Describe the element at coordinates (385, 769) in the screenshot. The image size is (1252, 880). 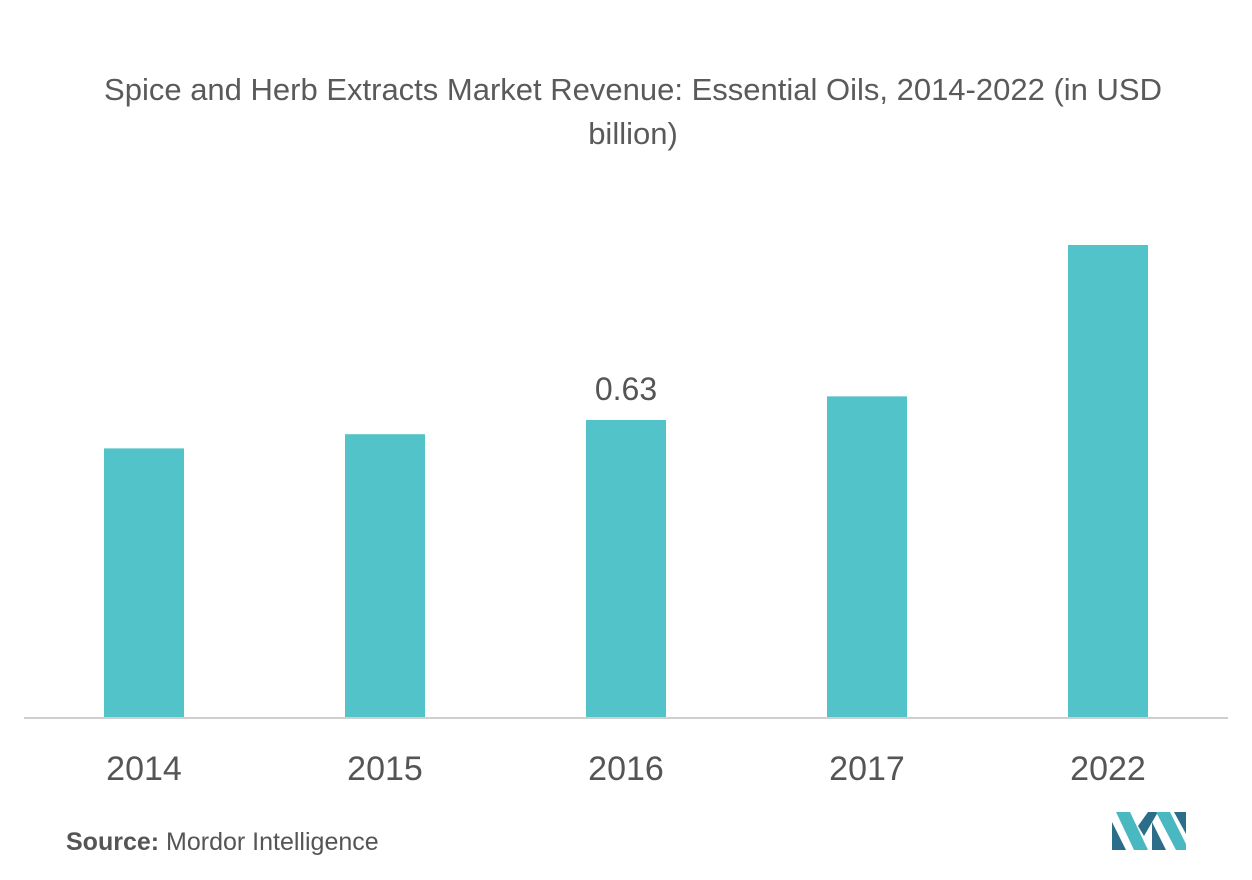
I see `x-tick-label-2015: 2015` at that location.